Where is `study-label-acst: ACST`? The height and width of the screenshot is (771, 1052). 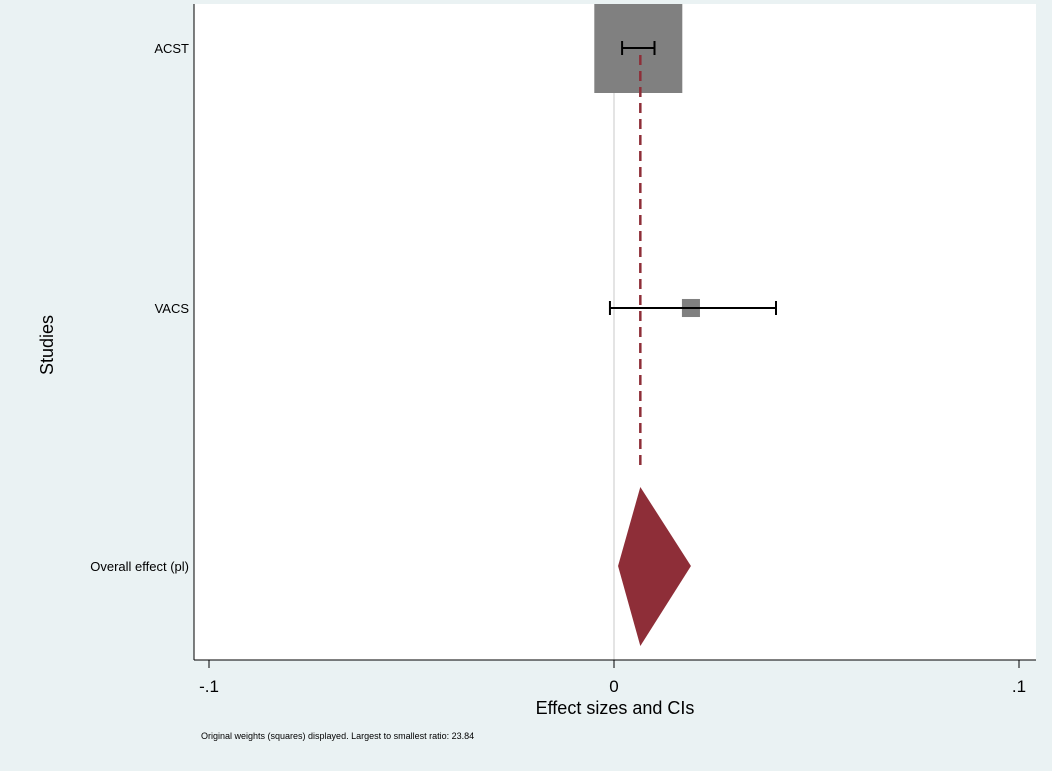 study-label-acst: ACST is located at coordinates (171, 48).